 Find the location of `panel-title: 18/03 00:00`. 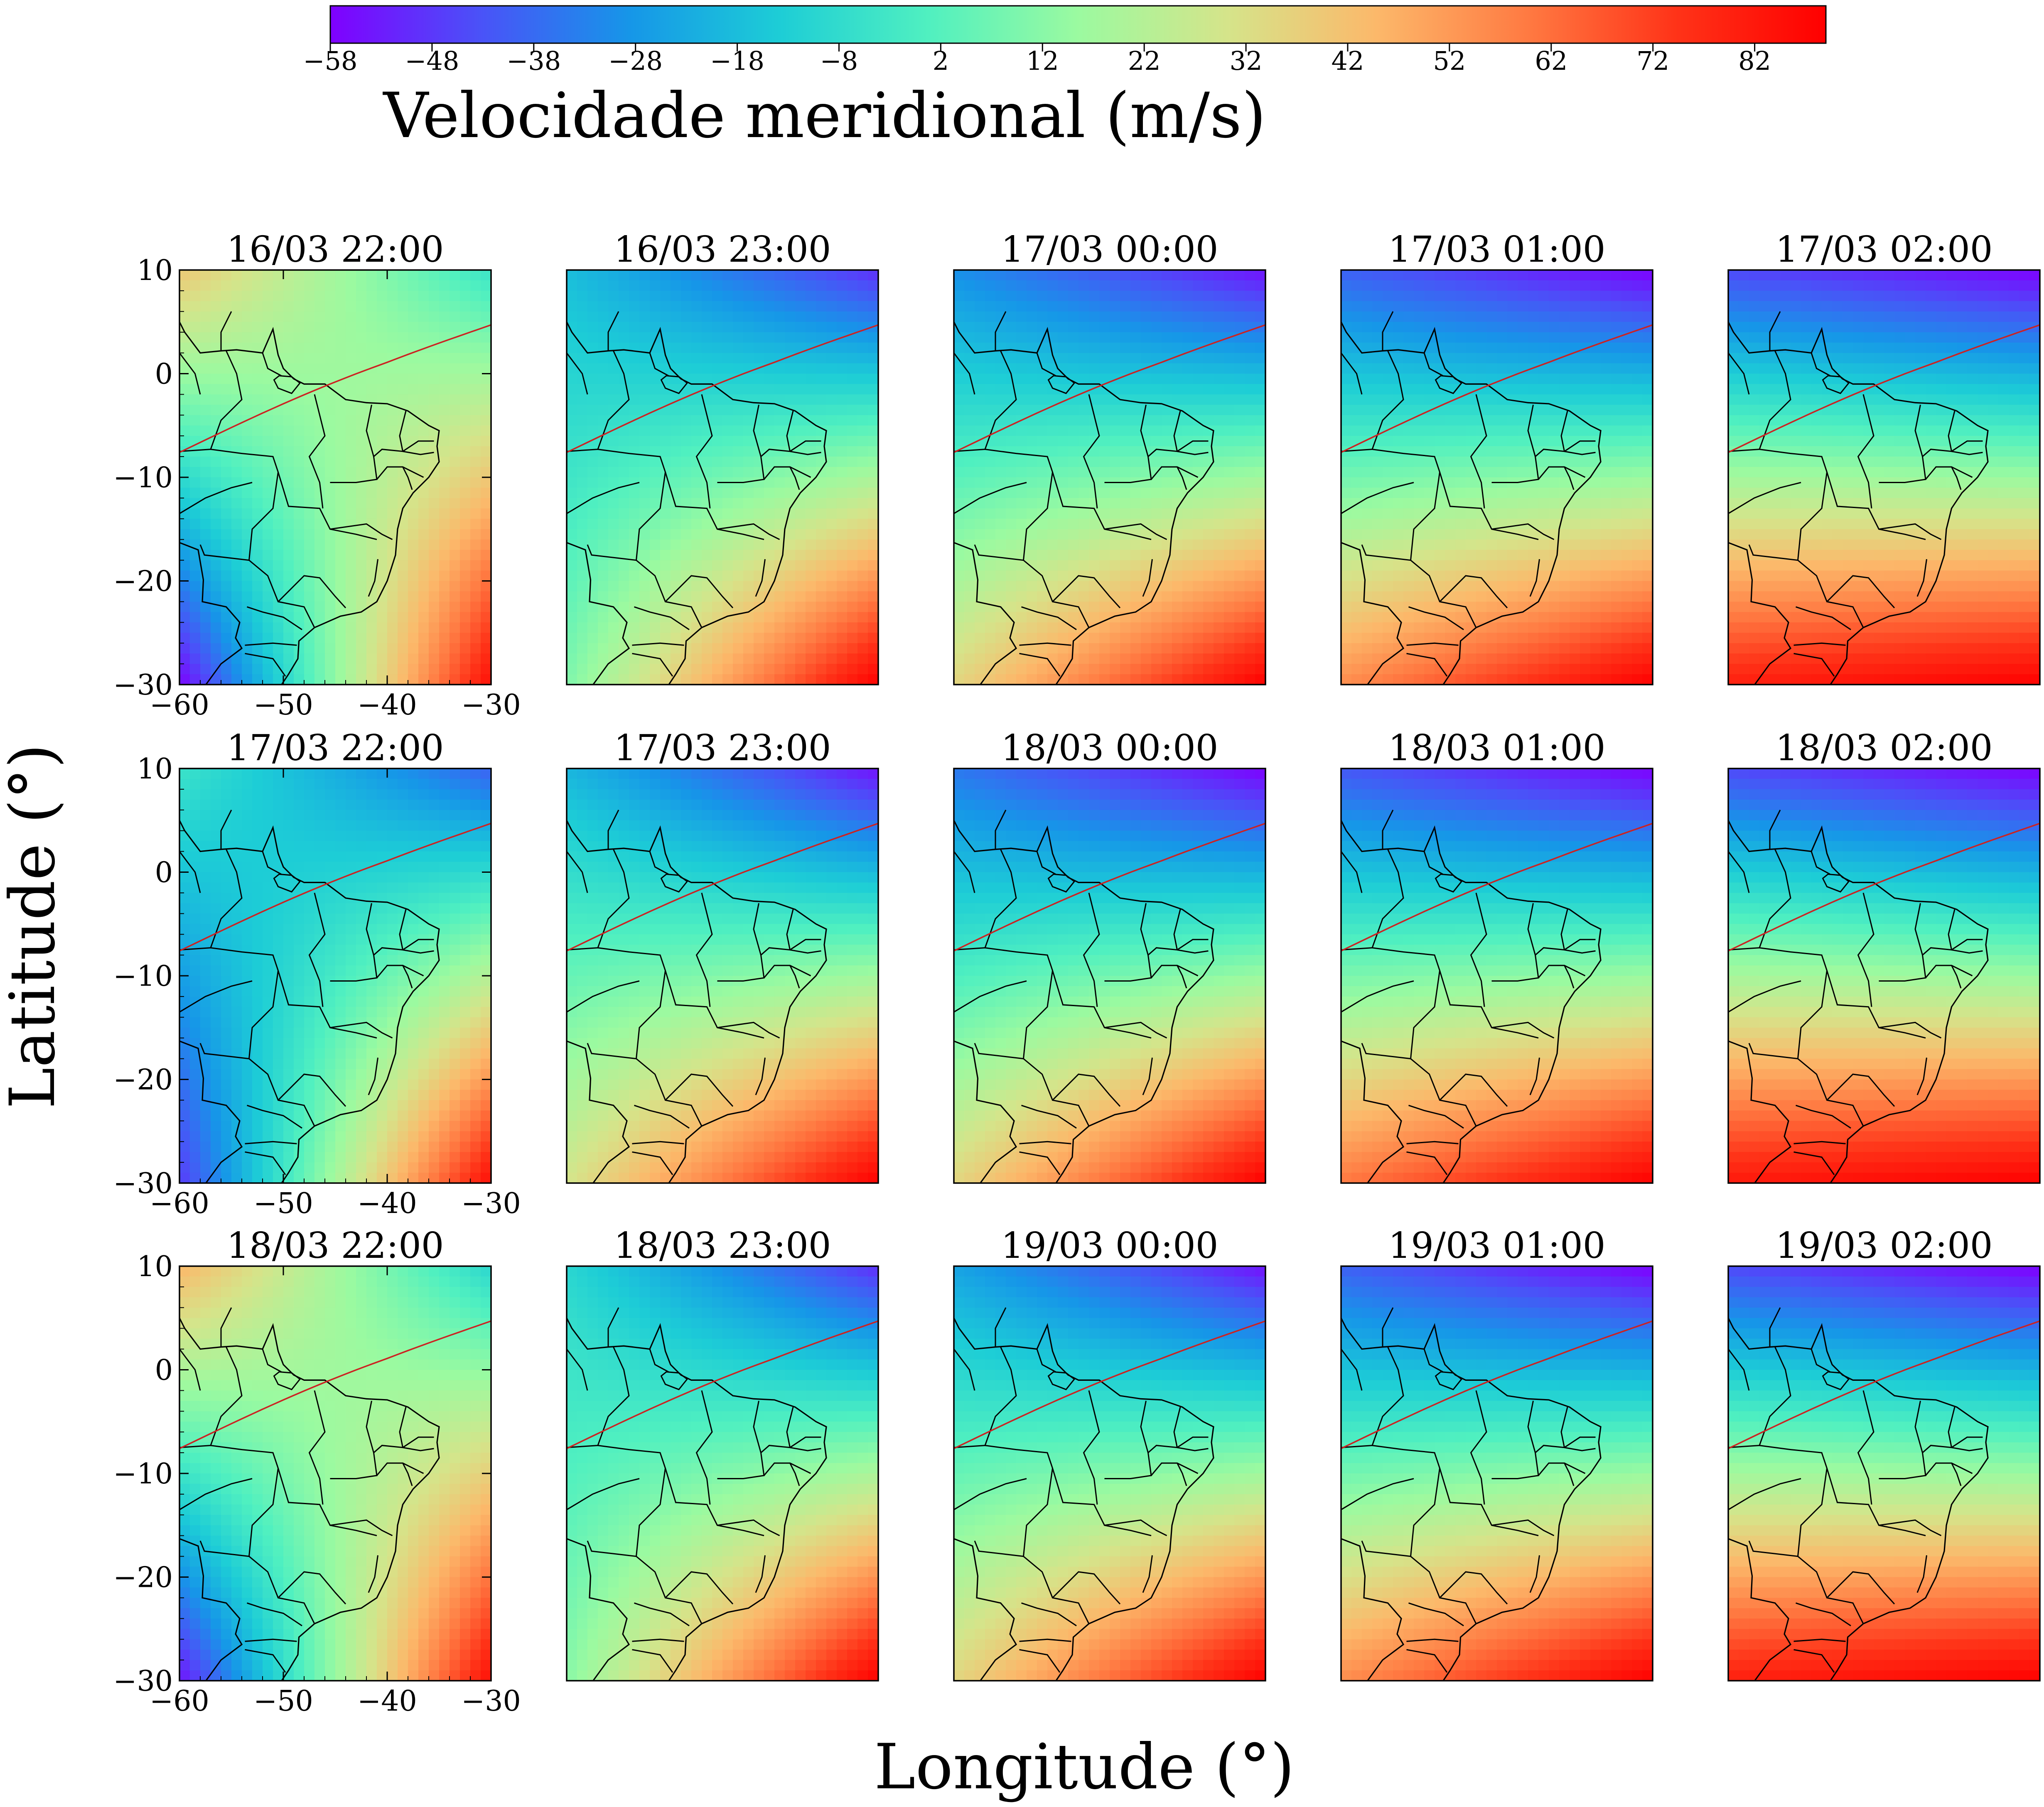

panel-title: 18/03 00:00 is located at coordinates (1109, 748).